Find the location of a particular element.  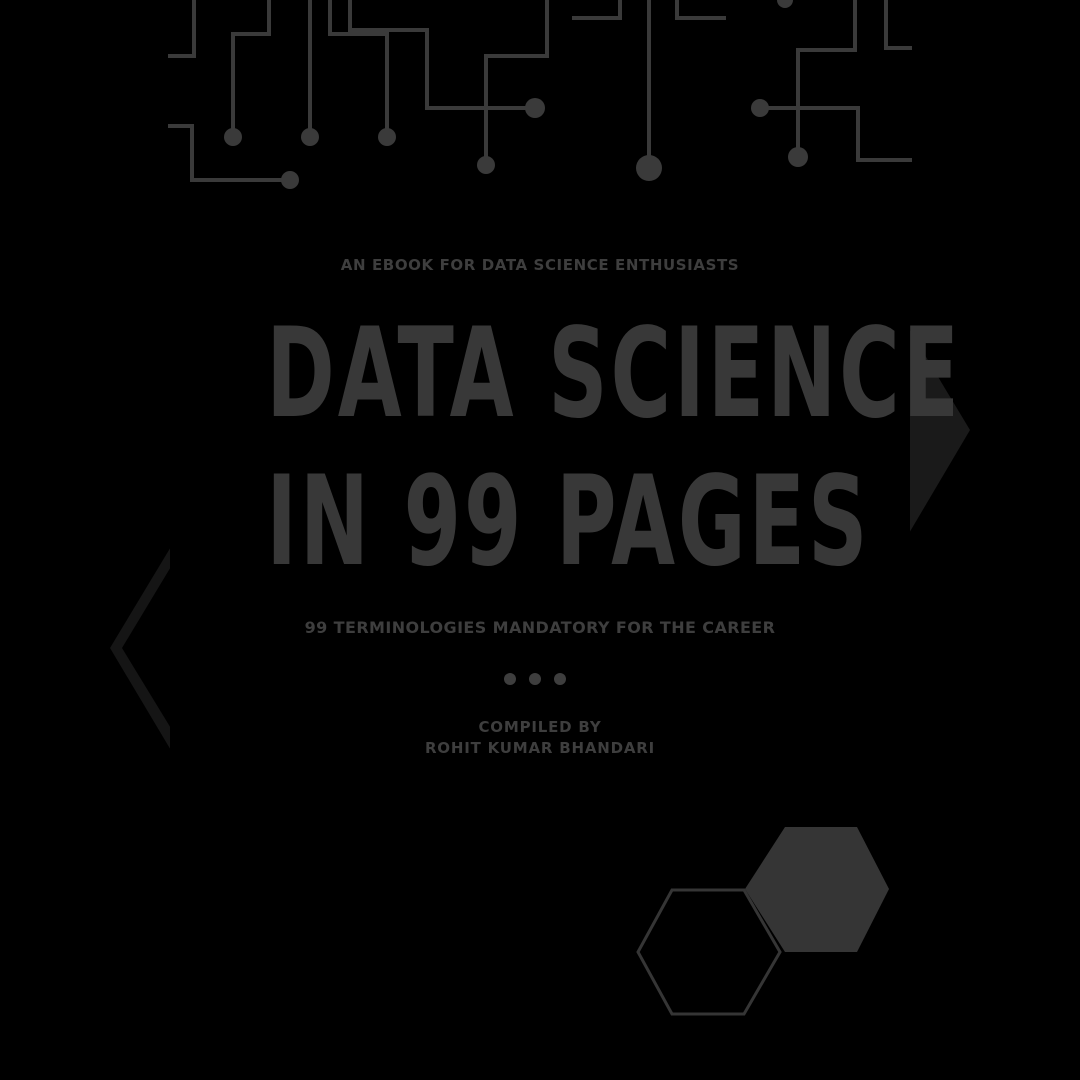

three-dots-divider is located at coordinates (536, 679).